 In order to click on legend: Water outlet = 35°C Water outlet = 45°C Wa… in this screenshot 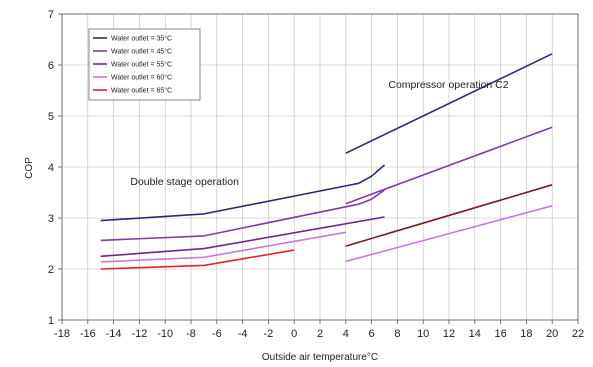, I will do `click(144, 64)`.